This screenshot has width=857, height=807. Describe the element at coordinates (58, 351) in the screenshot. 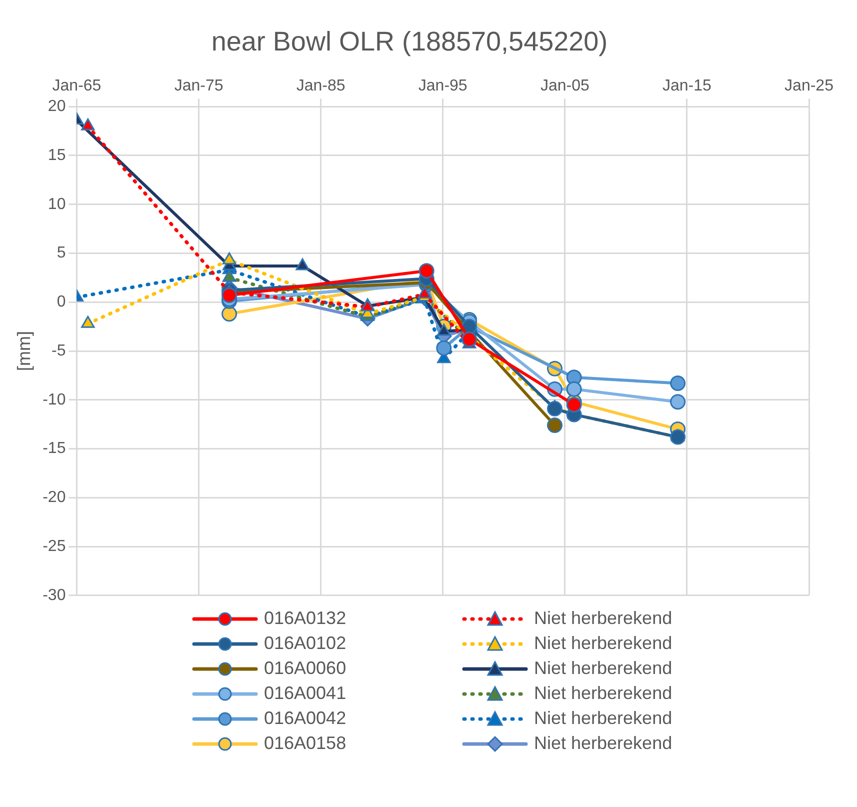

I see `y-tick-label: -5` at that location.